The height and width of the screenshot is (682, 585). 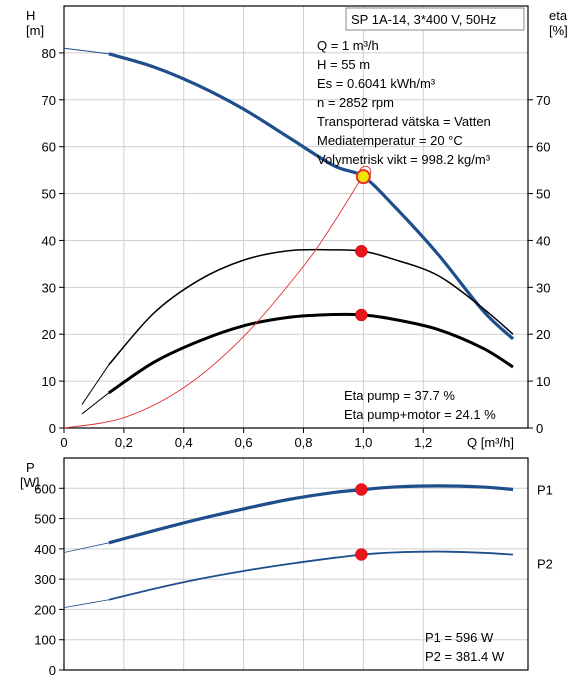 What do you see at coordinates (343, 64) in the screenshot?
I see `info-line: H = 55 m` at bounding box center [343, 64].